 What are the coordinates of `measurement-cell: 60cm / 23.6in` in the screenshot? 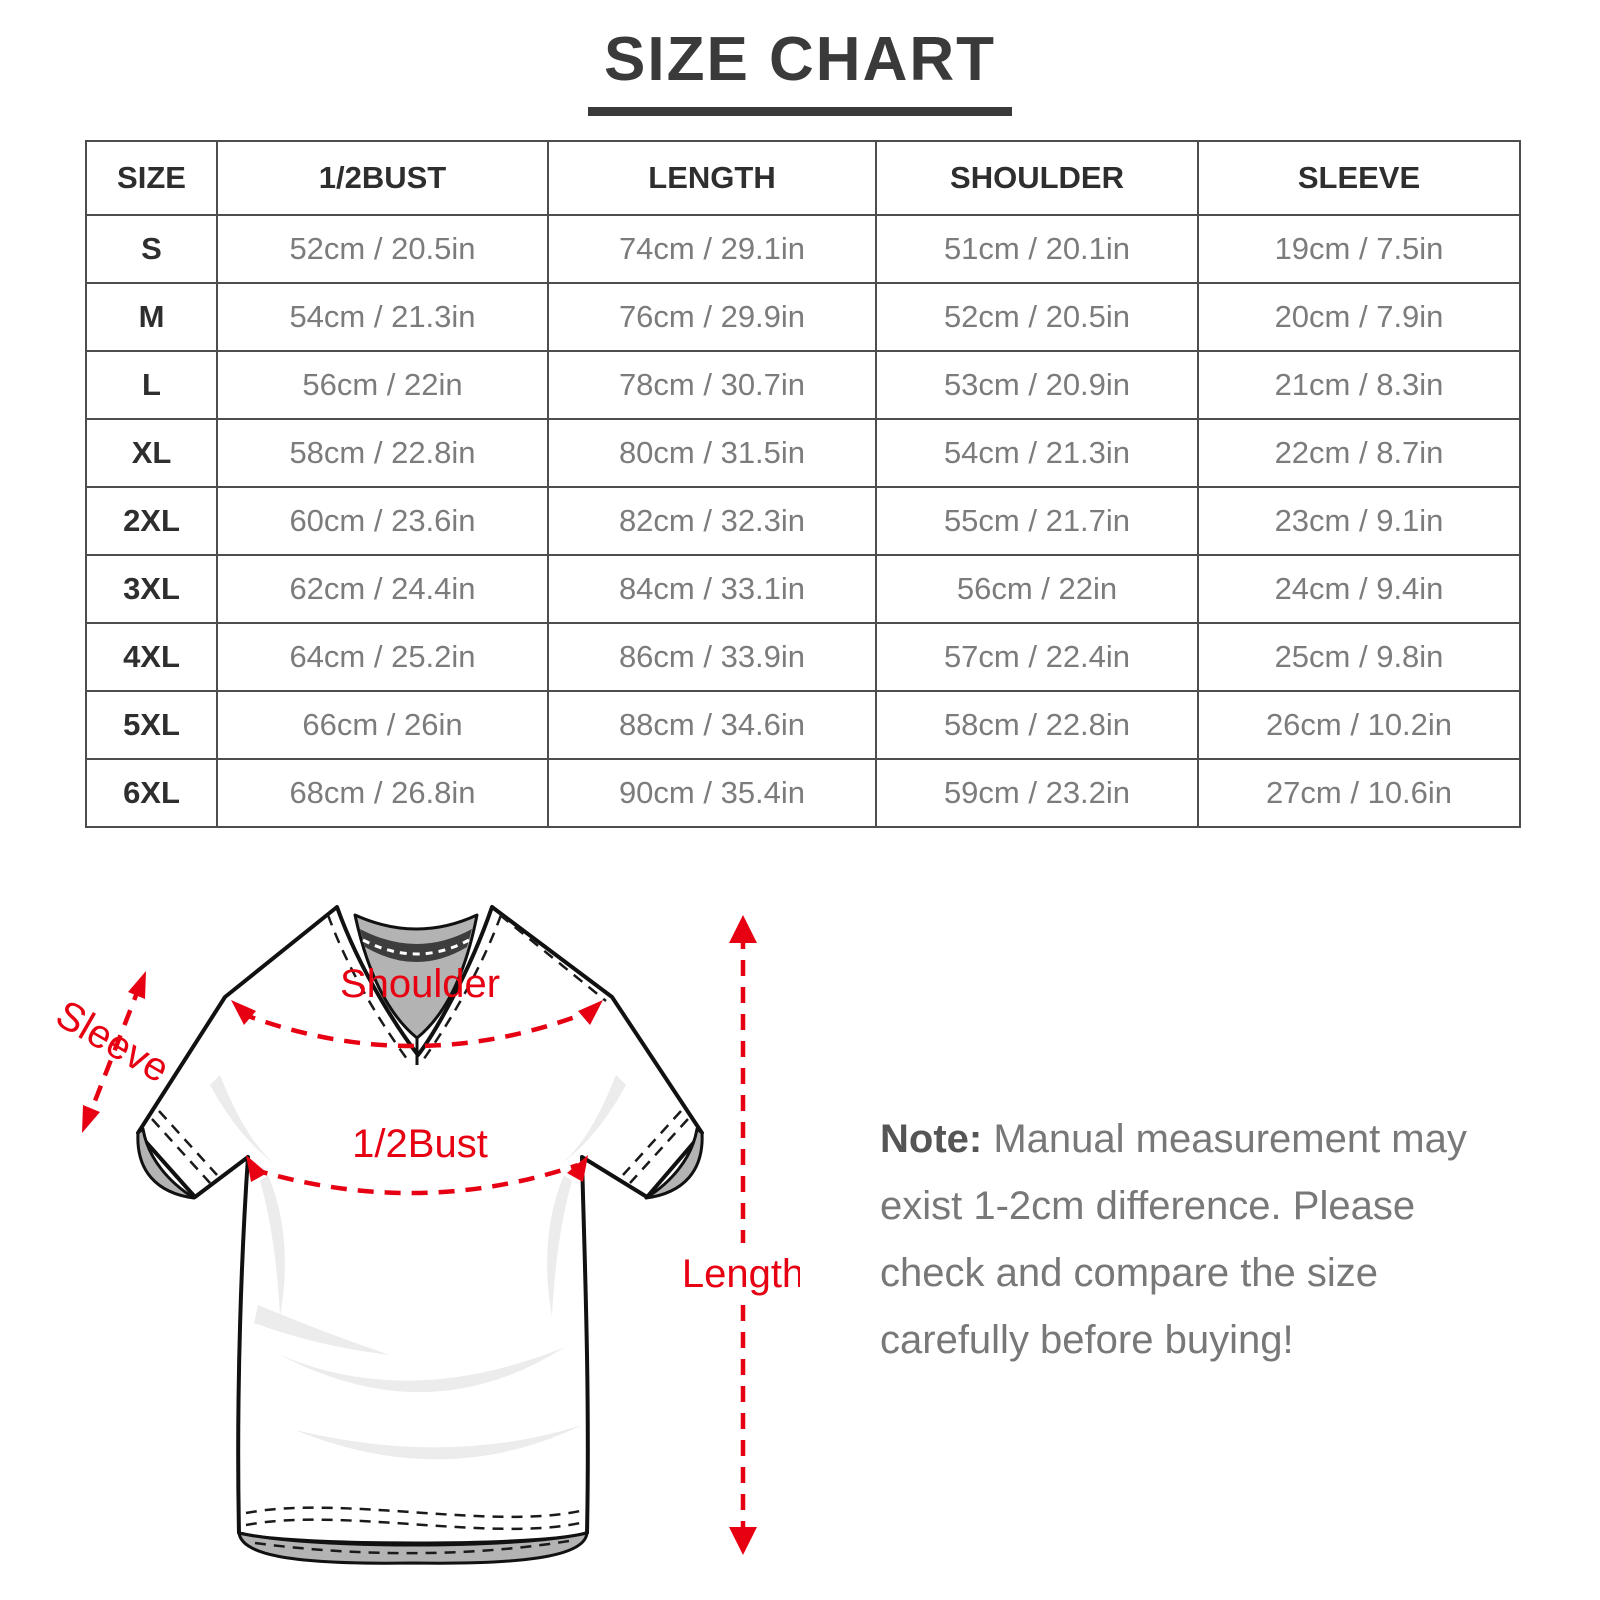 It's located at (382, 521).